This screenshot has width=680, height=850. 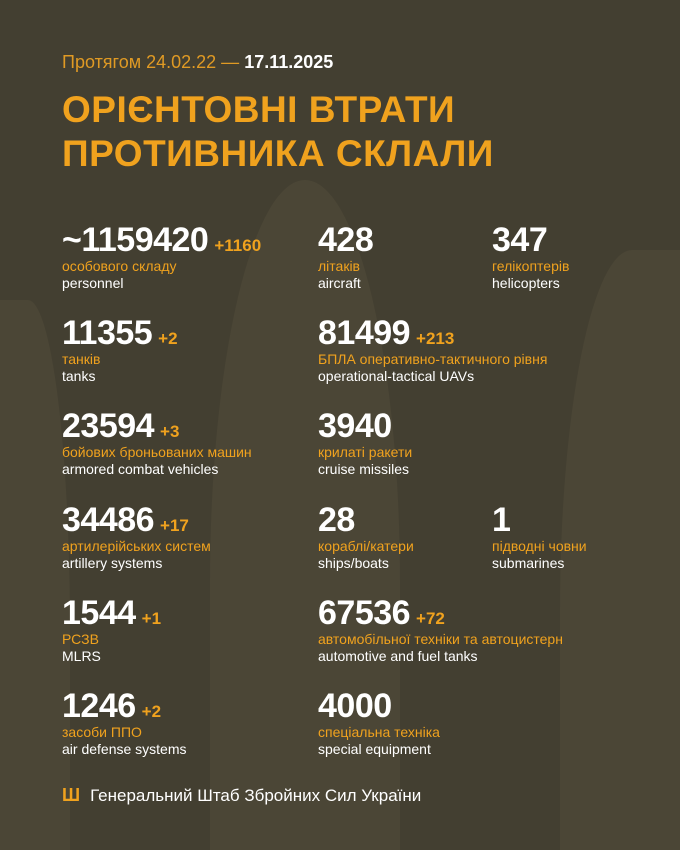 I want to click on stat-delta: +213, so click(x=435, y=338).